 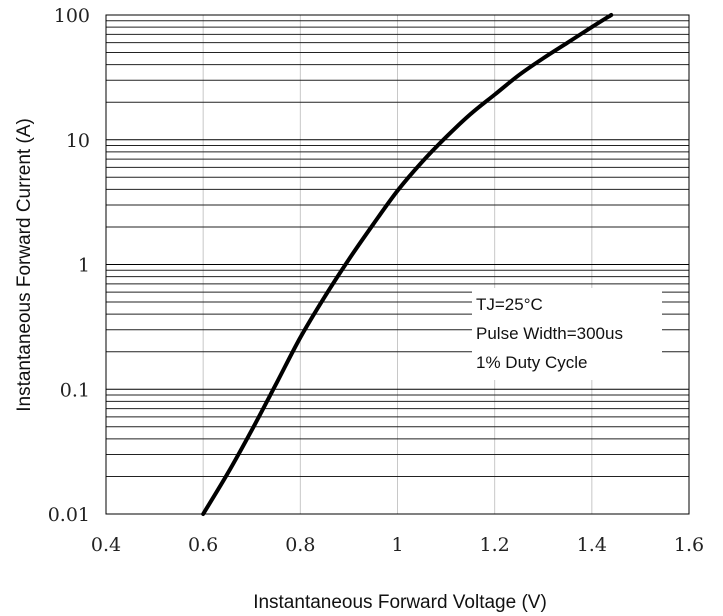 What do you see at coordinates (84, 266) in the screenshot?
I see `y-tick-label: 1` at bounding box center [84, 266].